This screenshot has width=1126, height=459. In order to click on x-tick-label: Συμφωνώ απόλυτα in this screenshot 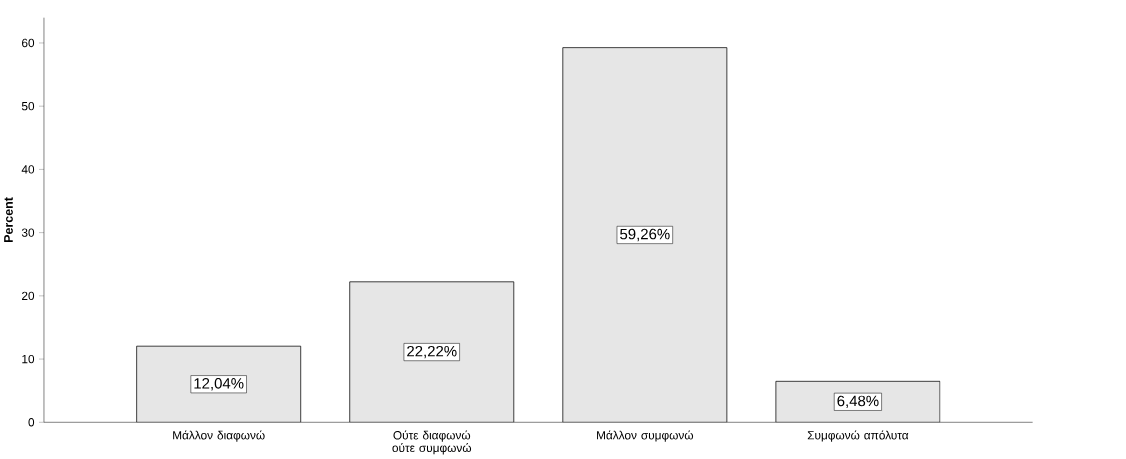, I will do `click(858, 436)`.